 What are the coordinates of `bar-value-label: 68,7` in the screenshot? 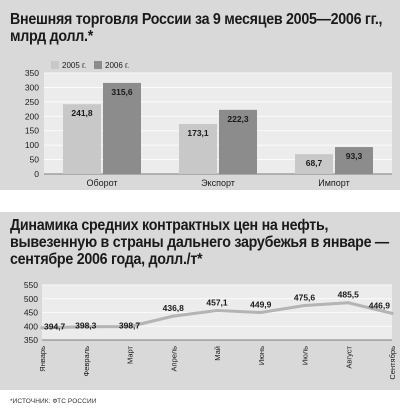 It's located at (314, 163).